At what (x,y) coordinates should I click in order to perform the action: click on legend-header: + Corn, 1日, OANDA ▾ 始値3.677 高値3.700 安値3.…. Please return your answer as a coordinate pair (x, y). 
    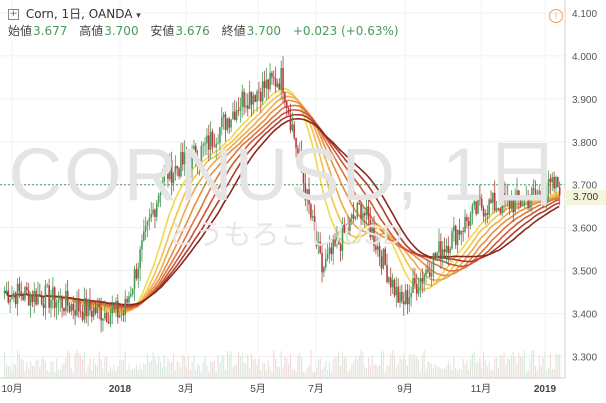
    Looking at the image, I should click on (203, 23).